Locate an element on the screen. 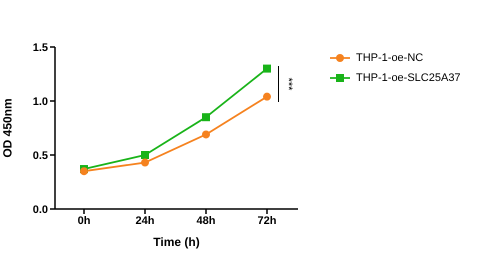 This screenshot has height=261, width=500. legend-label: THP-1-oe-SLC25A37 is located at coordinates (408, 78).